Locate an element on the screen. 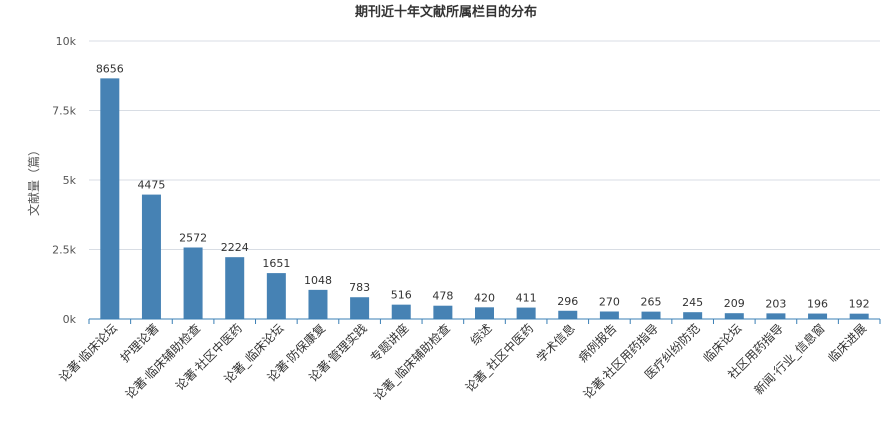  y-tick-label: 2.5k is located at coordinates (64, 250).